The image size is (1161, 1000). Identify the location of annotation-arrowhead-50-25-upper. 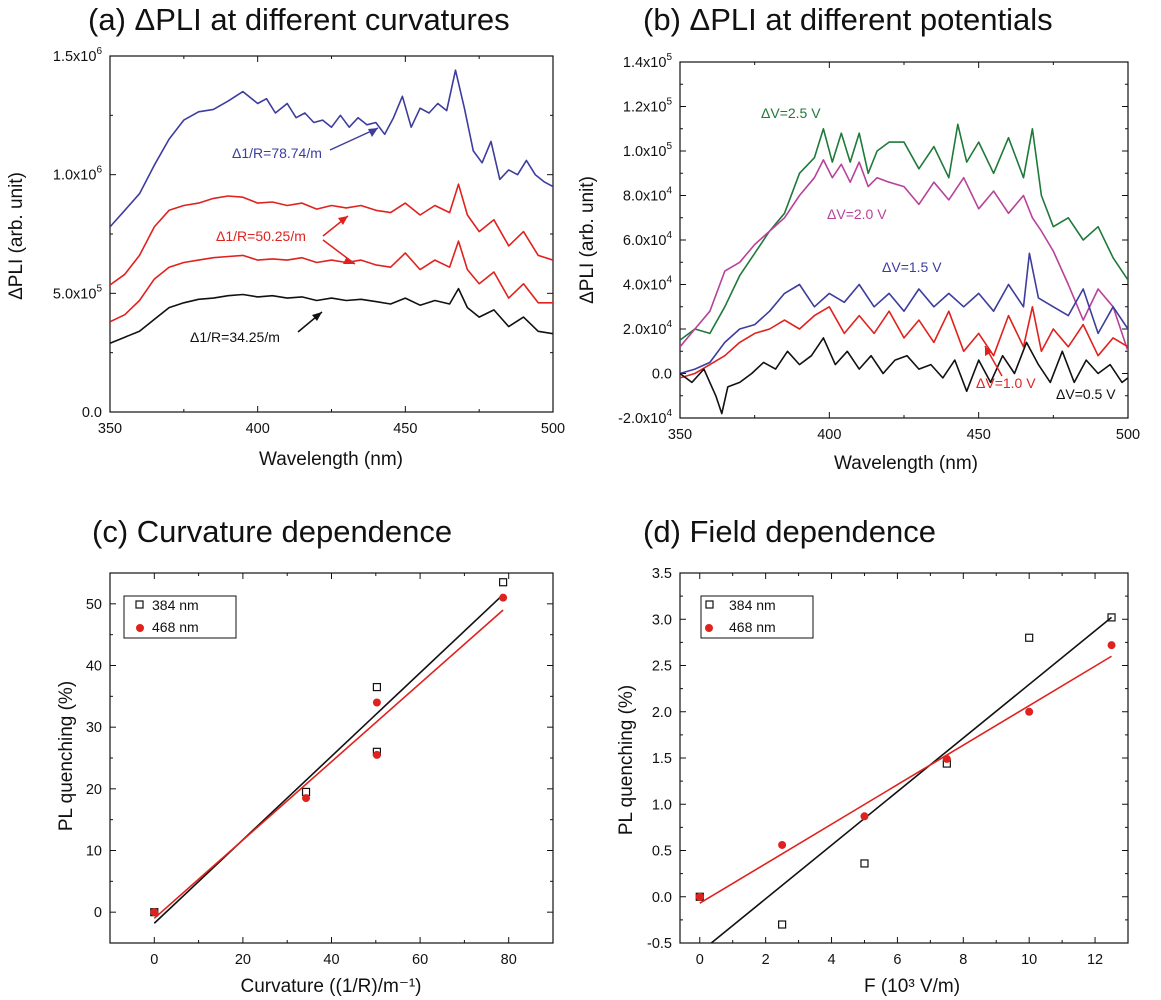
(343, 220).